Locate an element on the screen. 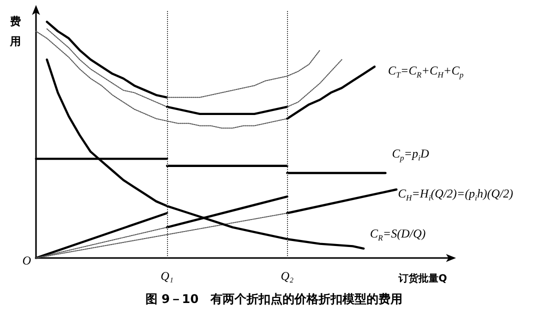 This screenshot has height=327, width=548. x-axis-title: 订货批量Q is located at coordinates (422, 278).